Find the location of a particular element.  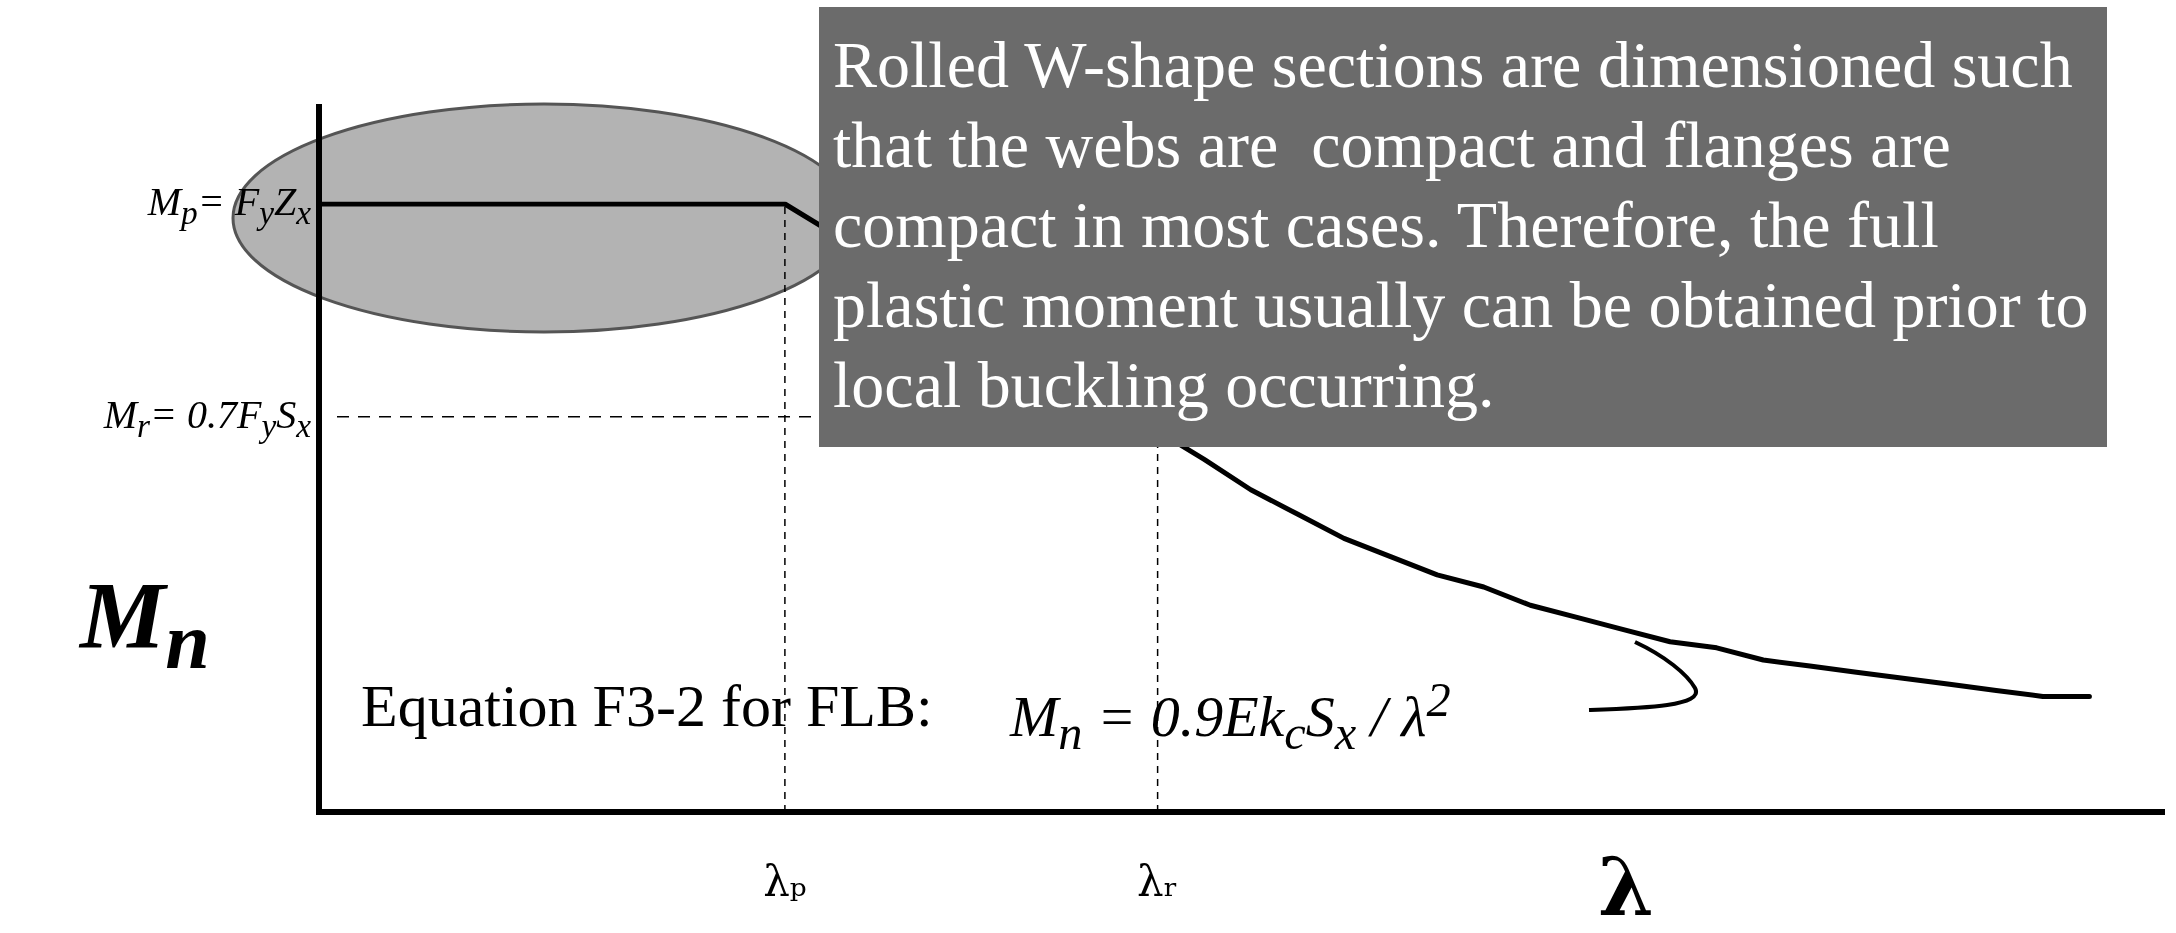

x-axis-title: λ is located at coordinates (1626, 886).